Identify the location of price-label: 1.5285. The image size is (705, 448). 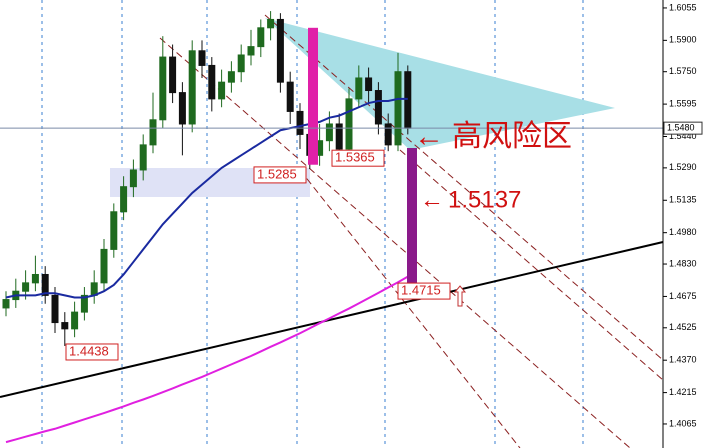
(277, 173).